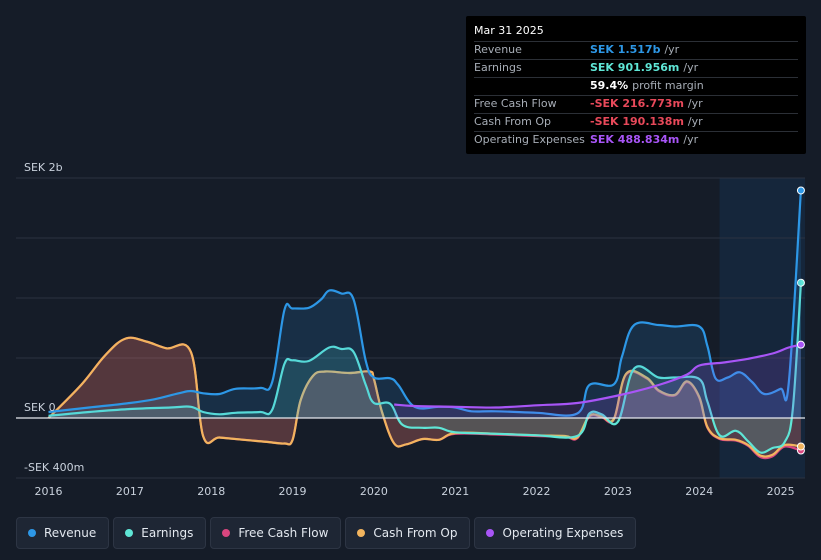 This screenshot has width=821, height=560. What do you see at coordinates (563, 533) in the screenshot?
I see `legend-label: Operating Expenses` at bounding box center [563, 533].